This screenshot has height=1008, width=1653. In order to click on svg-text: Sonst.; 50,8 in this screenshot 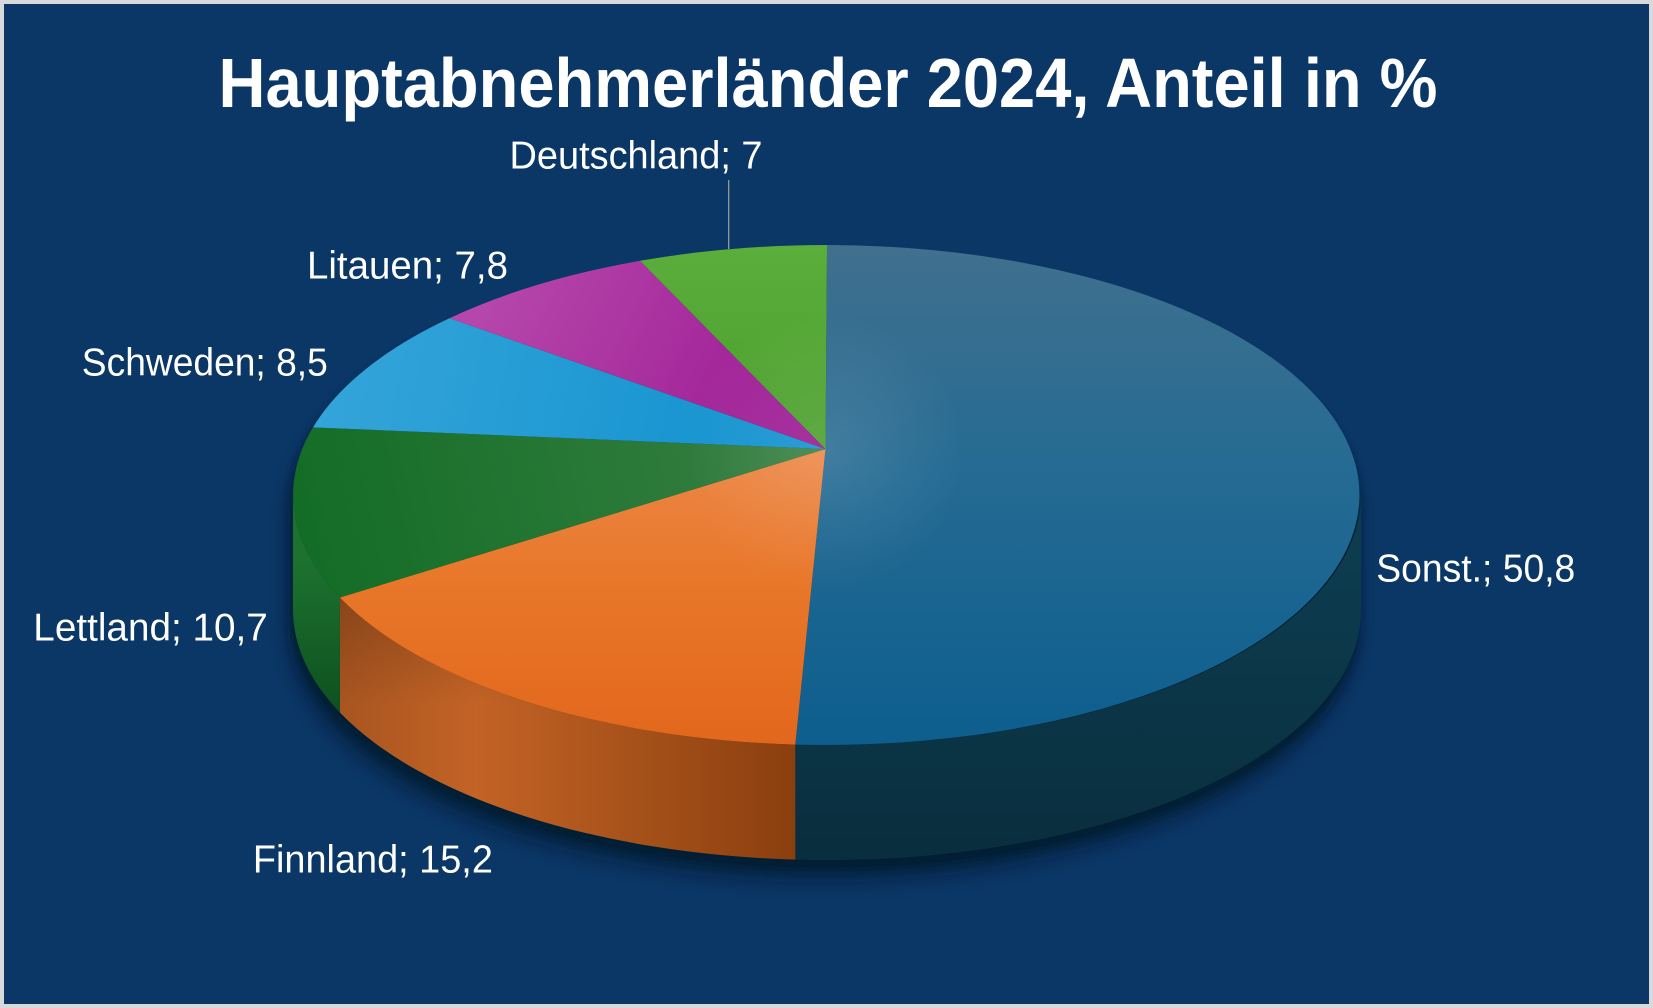, I will do `click(1475, 569)`.